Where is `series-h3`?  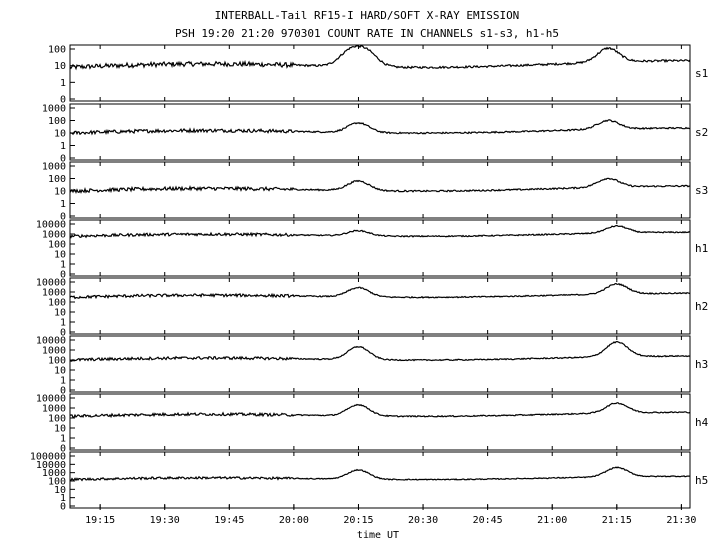 series-h3 is located at coordinates (380, 351).